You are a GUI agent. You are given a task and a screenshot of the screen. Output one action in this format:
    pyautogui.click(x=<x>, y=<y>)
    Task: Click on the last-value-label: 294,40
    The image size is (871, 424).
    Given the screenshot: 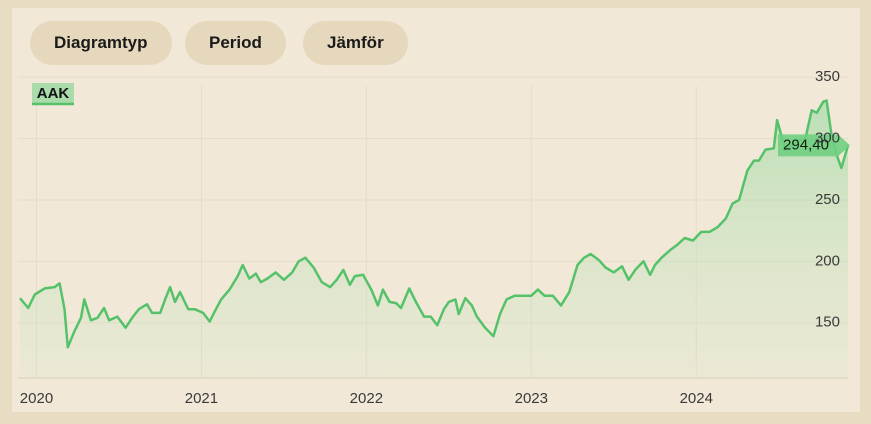 What is the action you would take?
    pyautogui.click(x=806, y=144)
    